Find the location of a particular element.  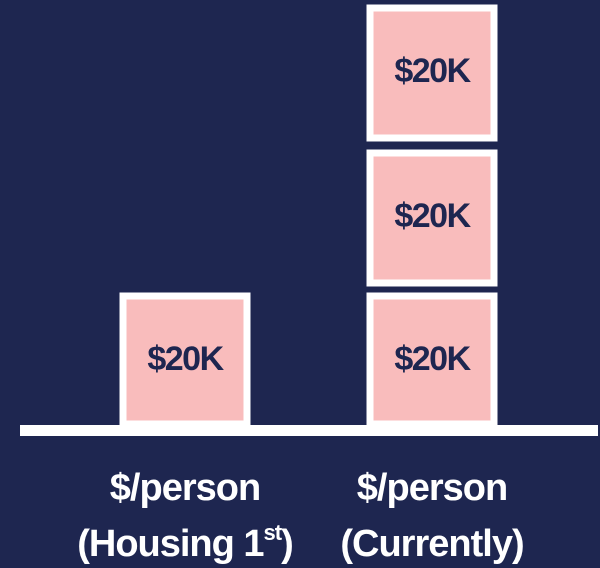

column-label: (Housing 1st) is located at coordinates (185, 542).